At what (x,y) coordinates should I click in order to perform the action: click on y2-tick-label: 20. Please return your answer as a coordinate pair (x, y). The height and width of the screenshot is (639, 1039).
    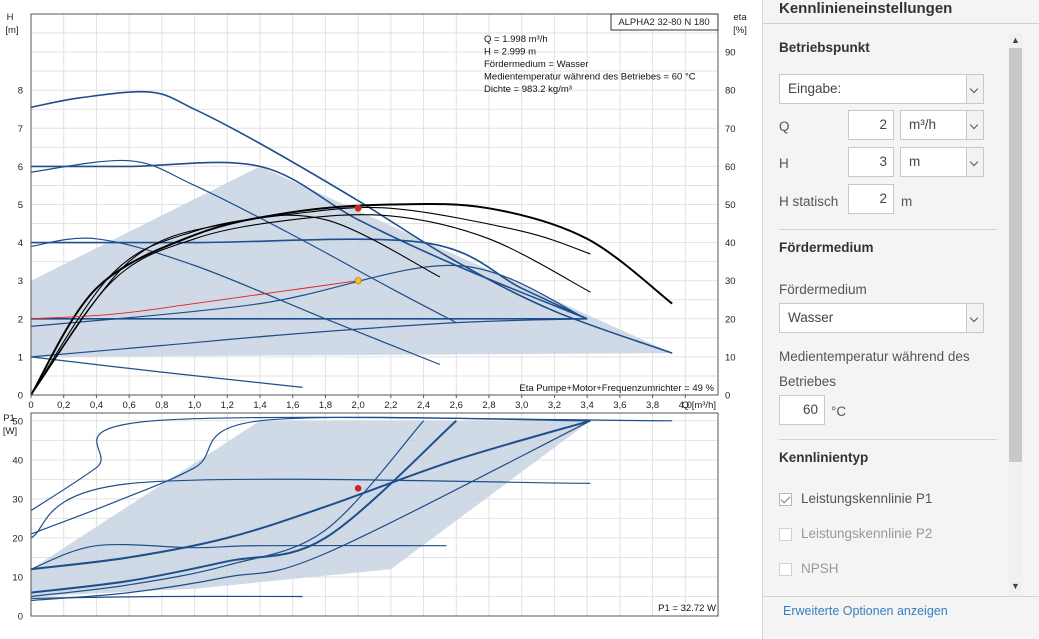
    Looking at the image, I should click on (730, 319).